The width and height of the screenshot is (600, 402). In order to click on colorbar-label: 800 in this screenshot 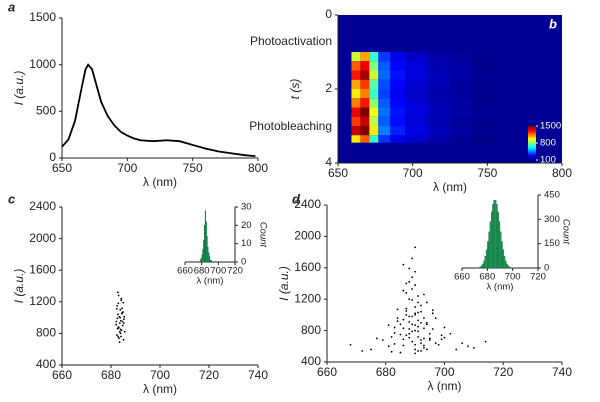, I will do `click(548, 143)`.